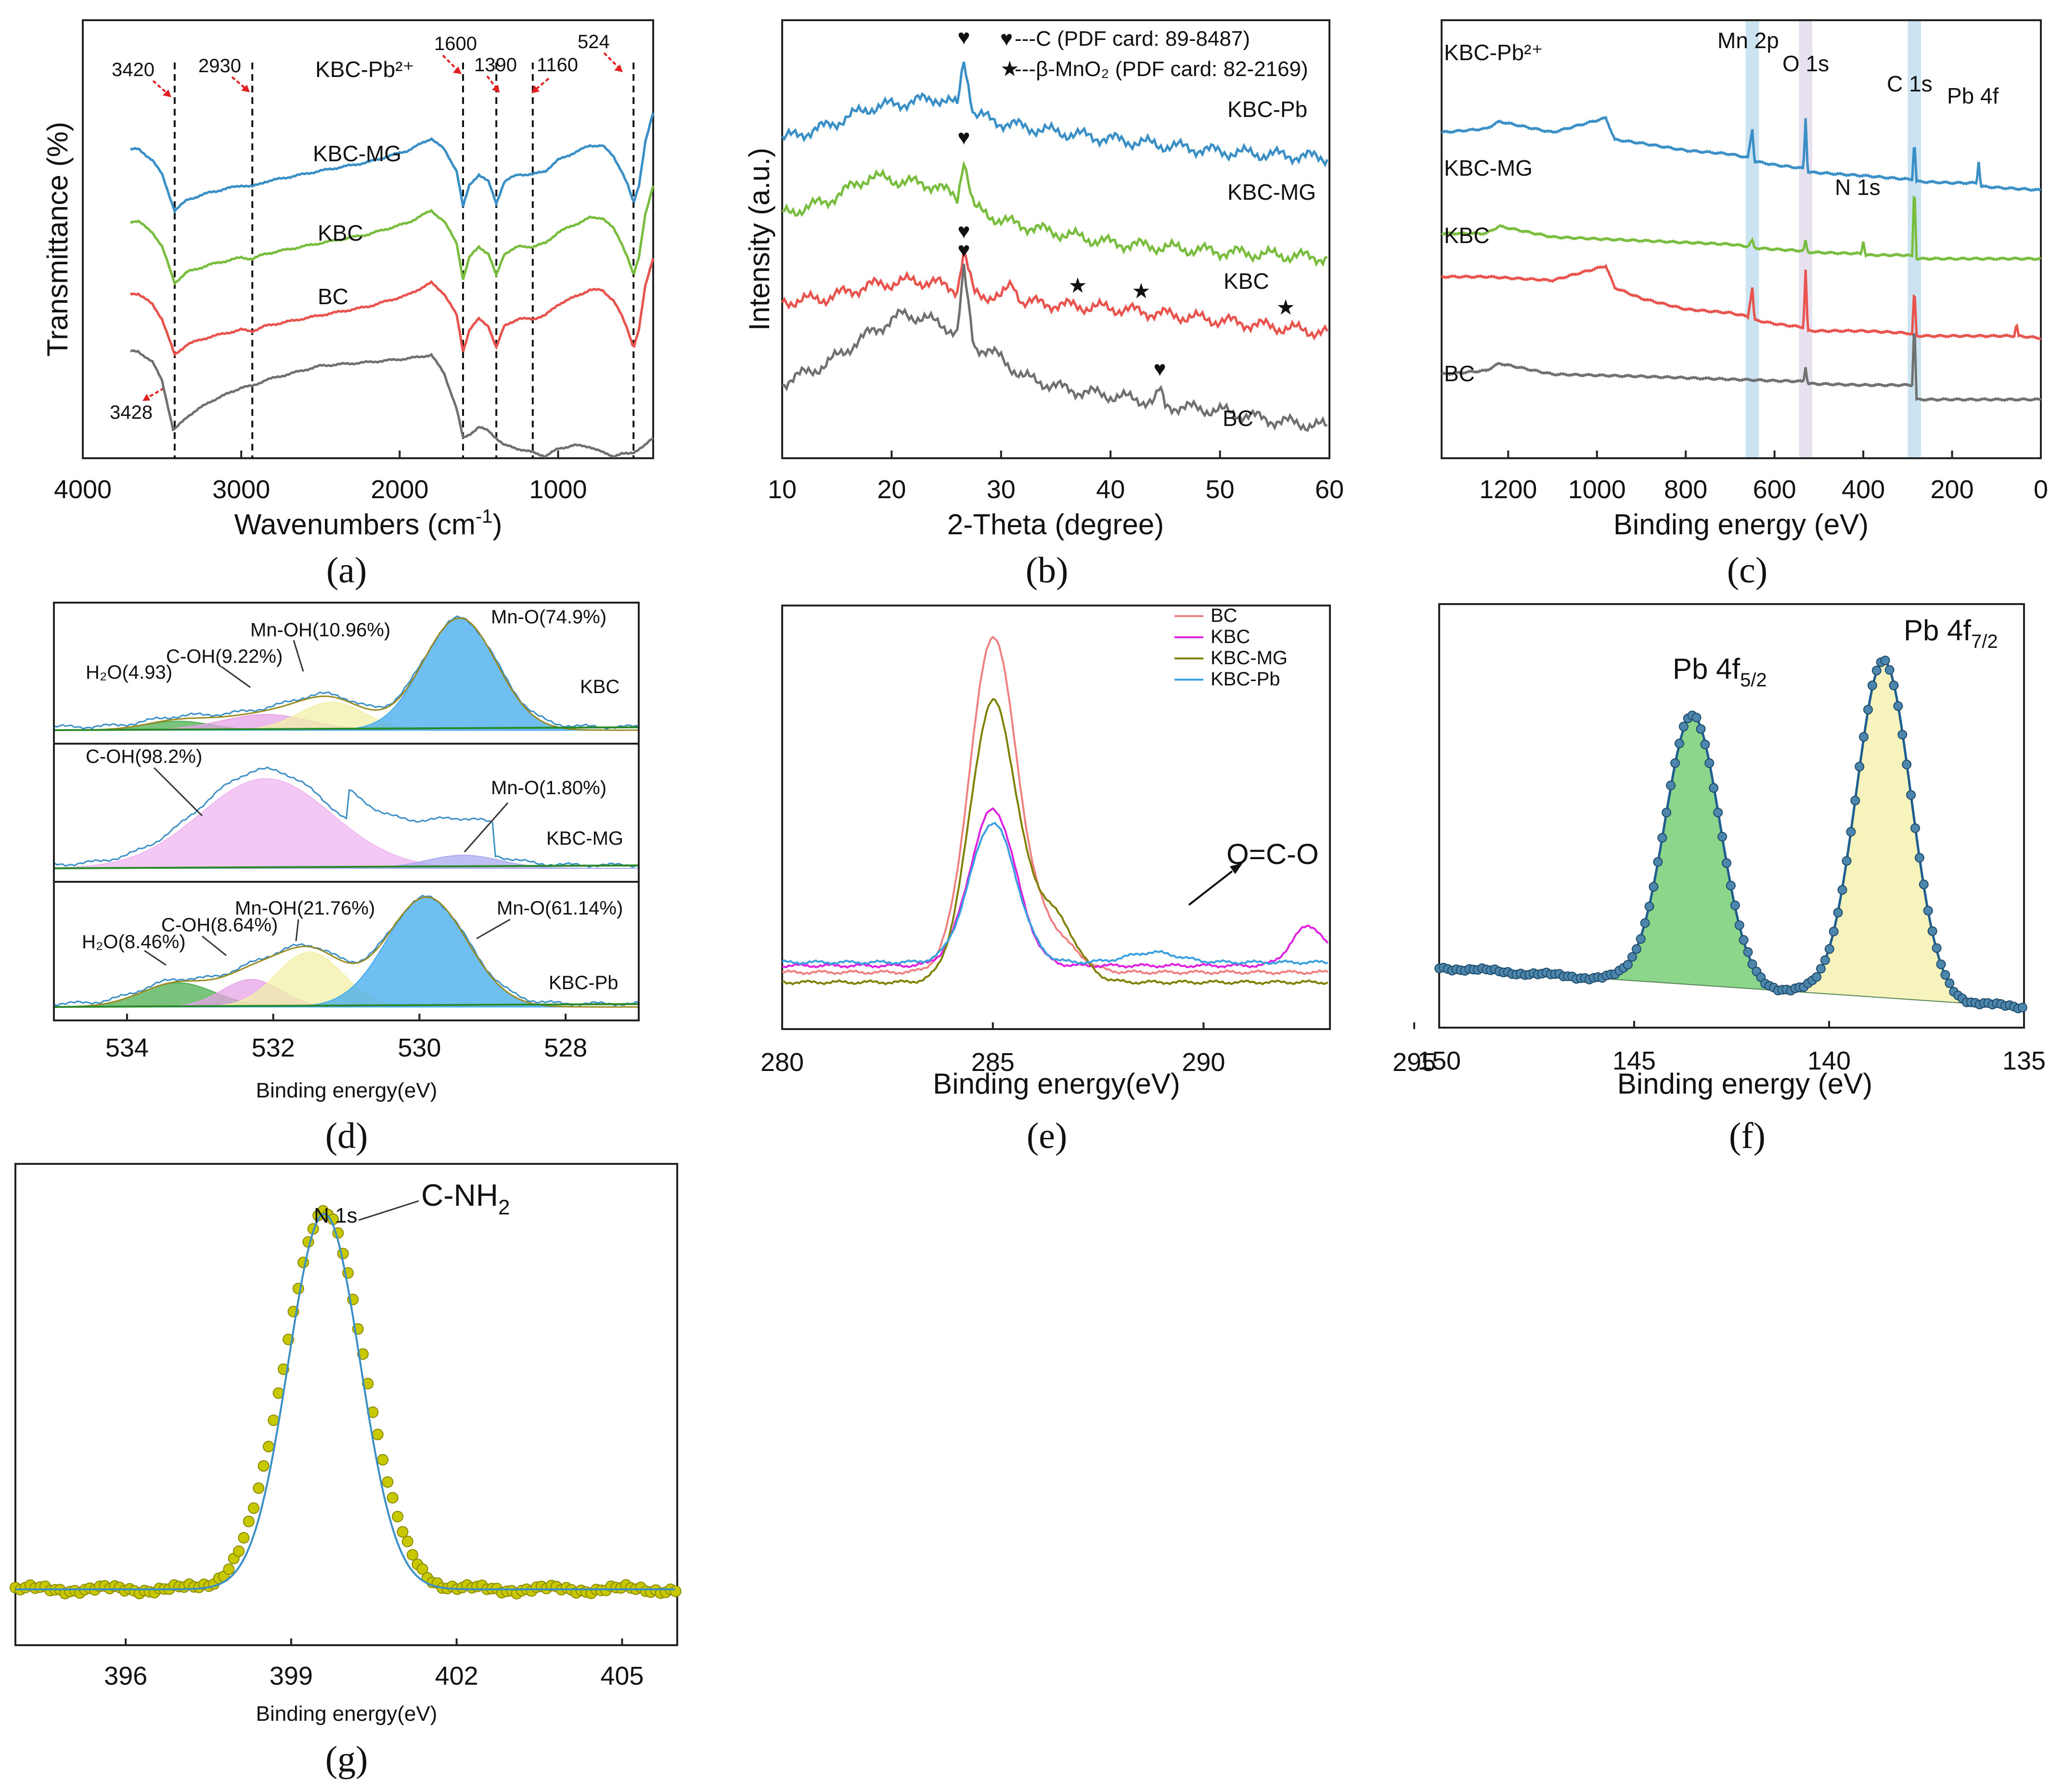  Describe the element at coordinates (346, 570) in the screenshot. I see `panel-a-letter: (a)` at that location.